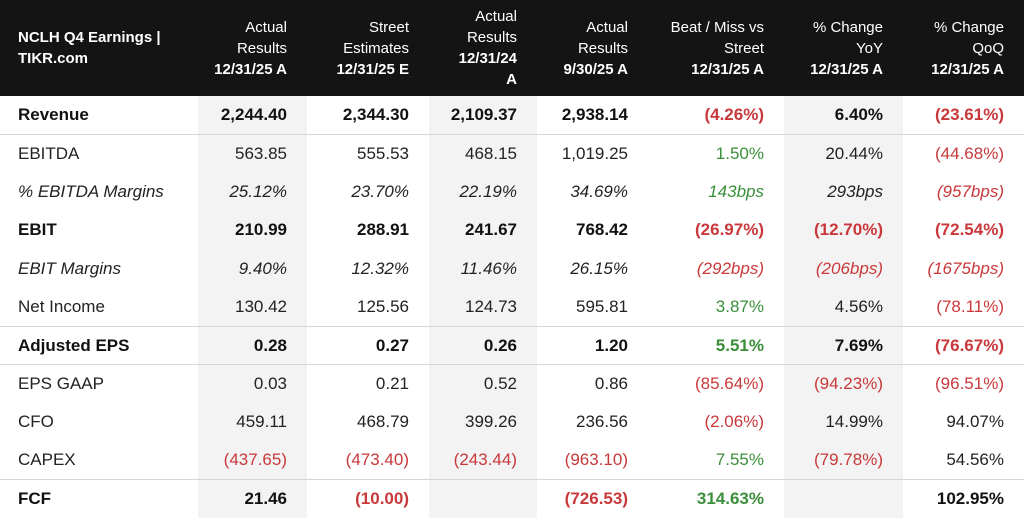 This screenshot has height=524, width=1024. Describe the element at coordinates (380, 191) in the screenshot. I see `table-cell: 23.70%` at that location.